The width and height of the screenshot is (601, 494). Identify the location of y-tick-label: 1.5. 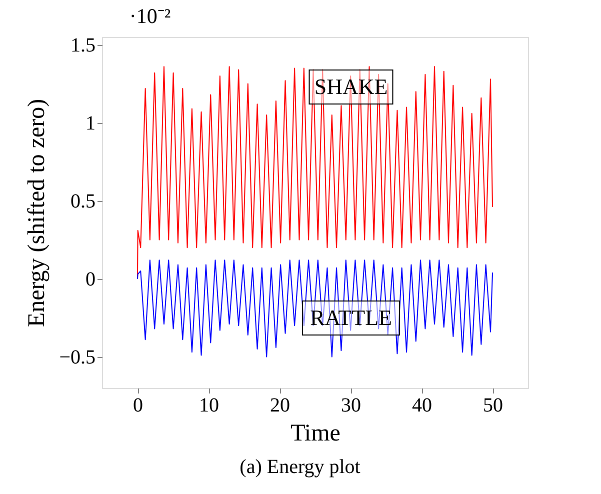
(83, 45).